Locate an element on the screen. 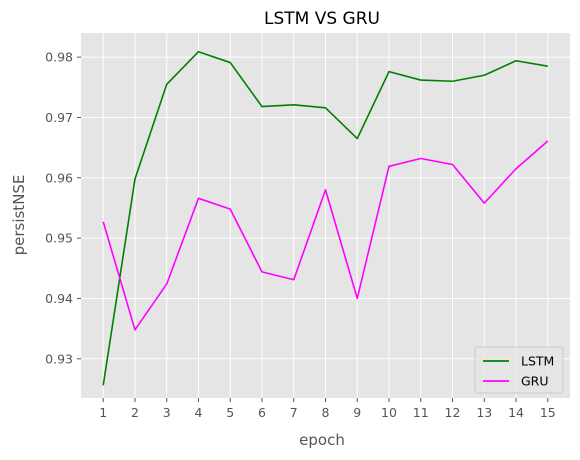 Image resolution: width=580 pixels, height=460 pixels. x-tick-label: 7 is located at coordinates (294, 412).